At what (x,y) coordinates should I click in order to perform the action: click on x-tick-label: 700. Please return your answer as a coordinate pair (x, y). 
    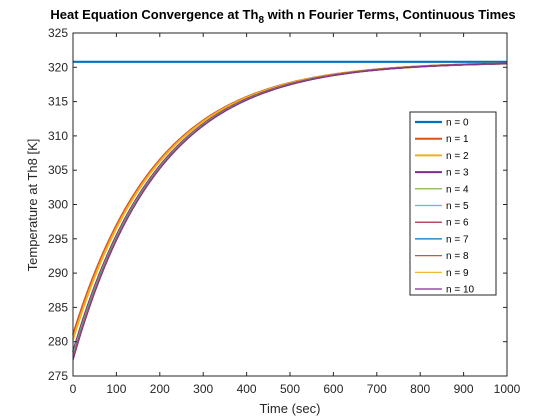
    Looking at the image, I should click on (377, 389).